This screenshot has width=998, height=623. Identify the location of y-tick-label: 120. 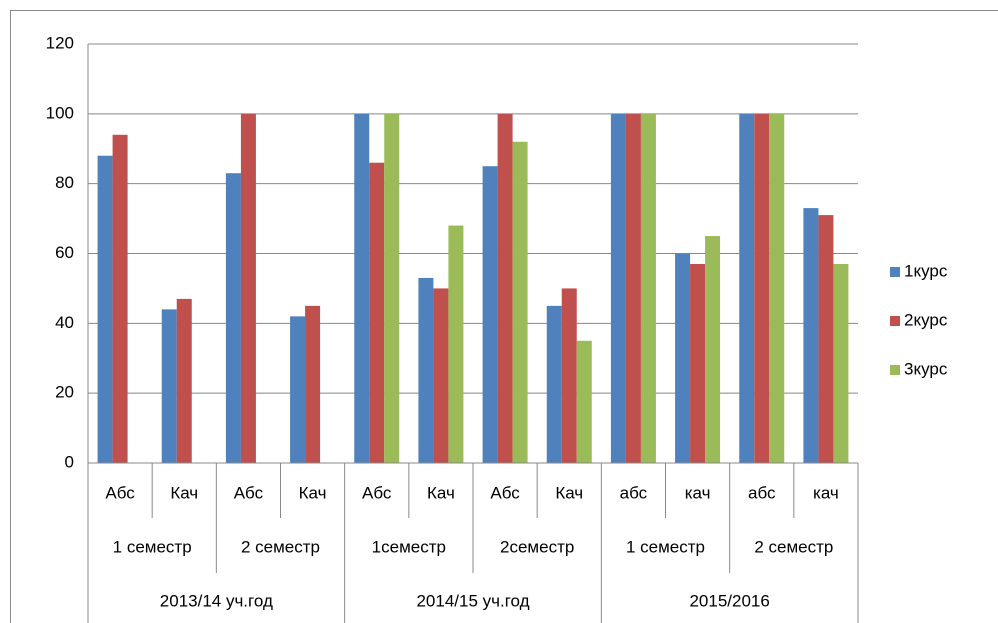
(60, 42).